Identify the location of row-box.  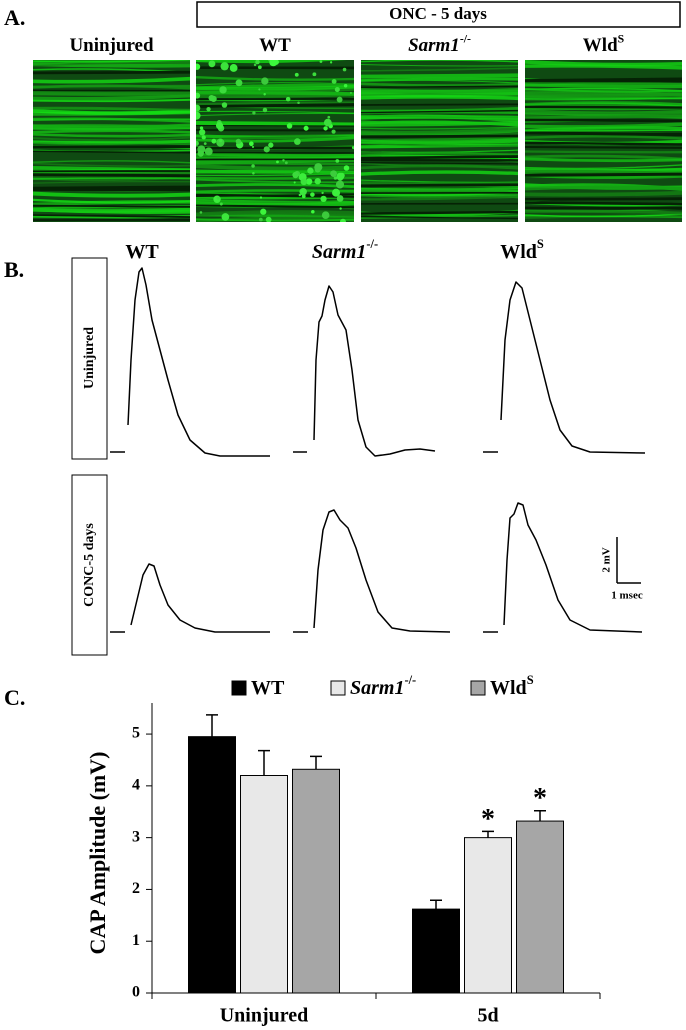
(89, 565).